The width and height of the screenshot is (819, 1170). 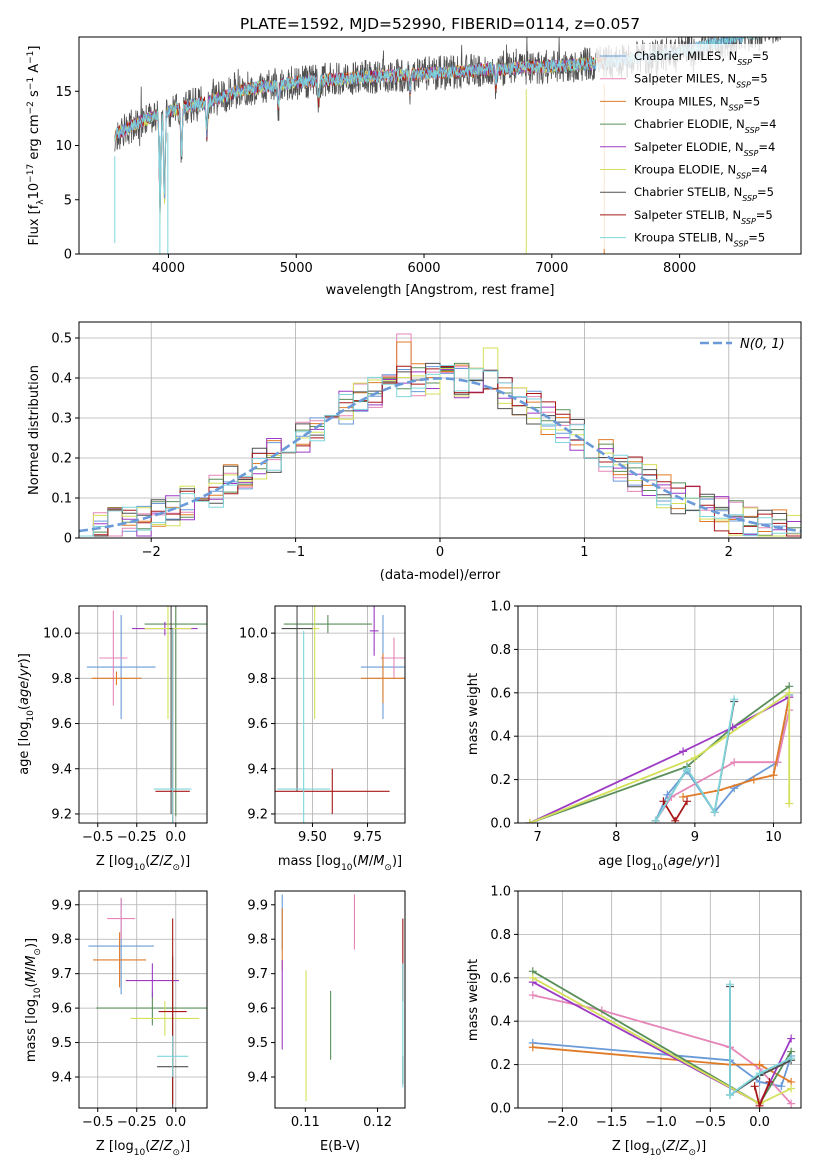 What do you see at coordinates (701, 172) in the screenshot?
I see `legend-label: Kroupa ELODIE, NSSP=4` at bounding box center [701, 172].